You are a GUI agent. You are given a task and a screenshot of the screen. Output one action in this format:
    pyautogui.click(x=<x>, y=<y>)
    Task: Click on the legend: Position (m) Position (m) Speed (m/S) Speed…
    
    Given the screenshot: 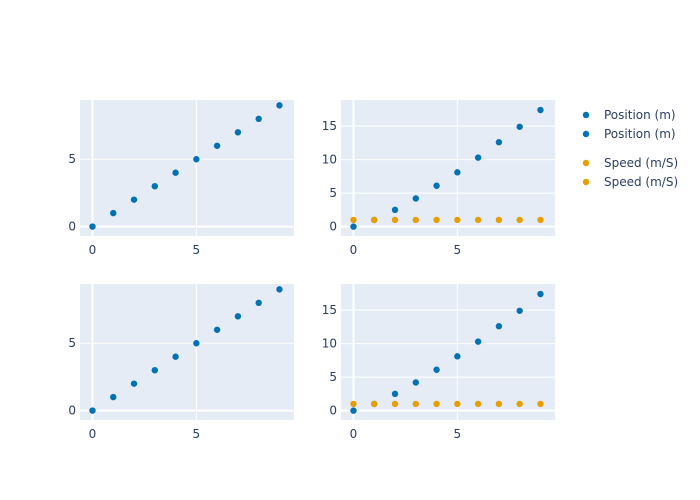 What is the action you would take?
    pyautogui.click(x=630, y=148)
    